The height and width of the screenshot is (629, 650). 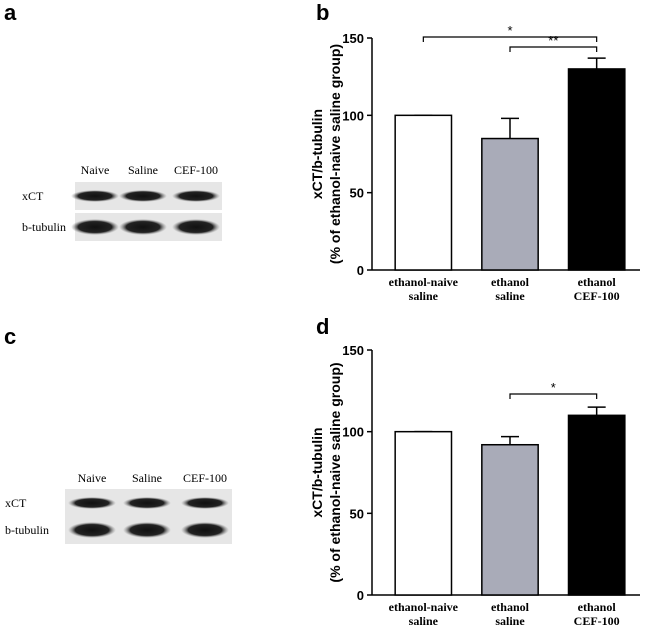 What do you see at coordinates (322, 12) in the screenshot?
I see `panel-label: b` at bounding box center [322, 12].